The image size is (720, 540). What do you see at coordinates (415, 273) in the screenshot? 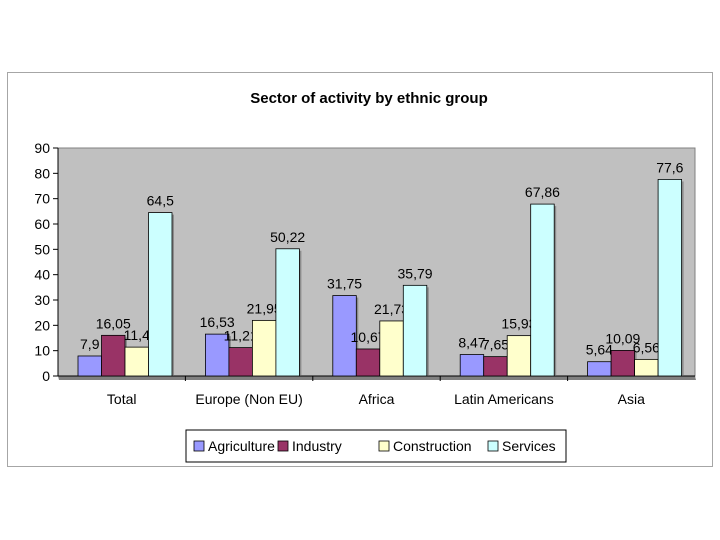
I see `data-label: 35,79` at bounding box center [415, 273].